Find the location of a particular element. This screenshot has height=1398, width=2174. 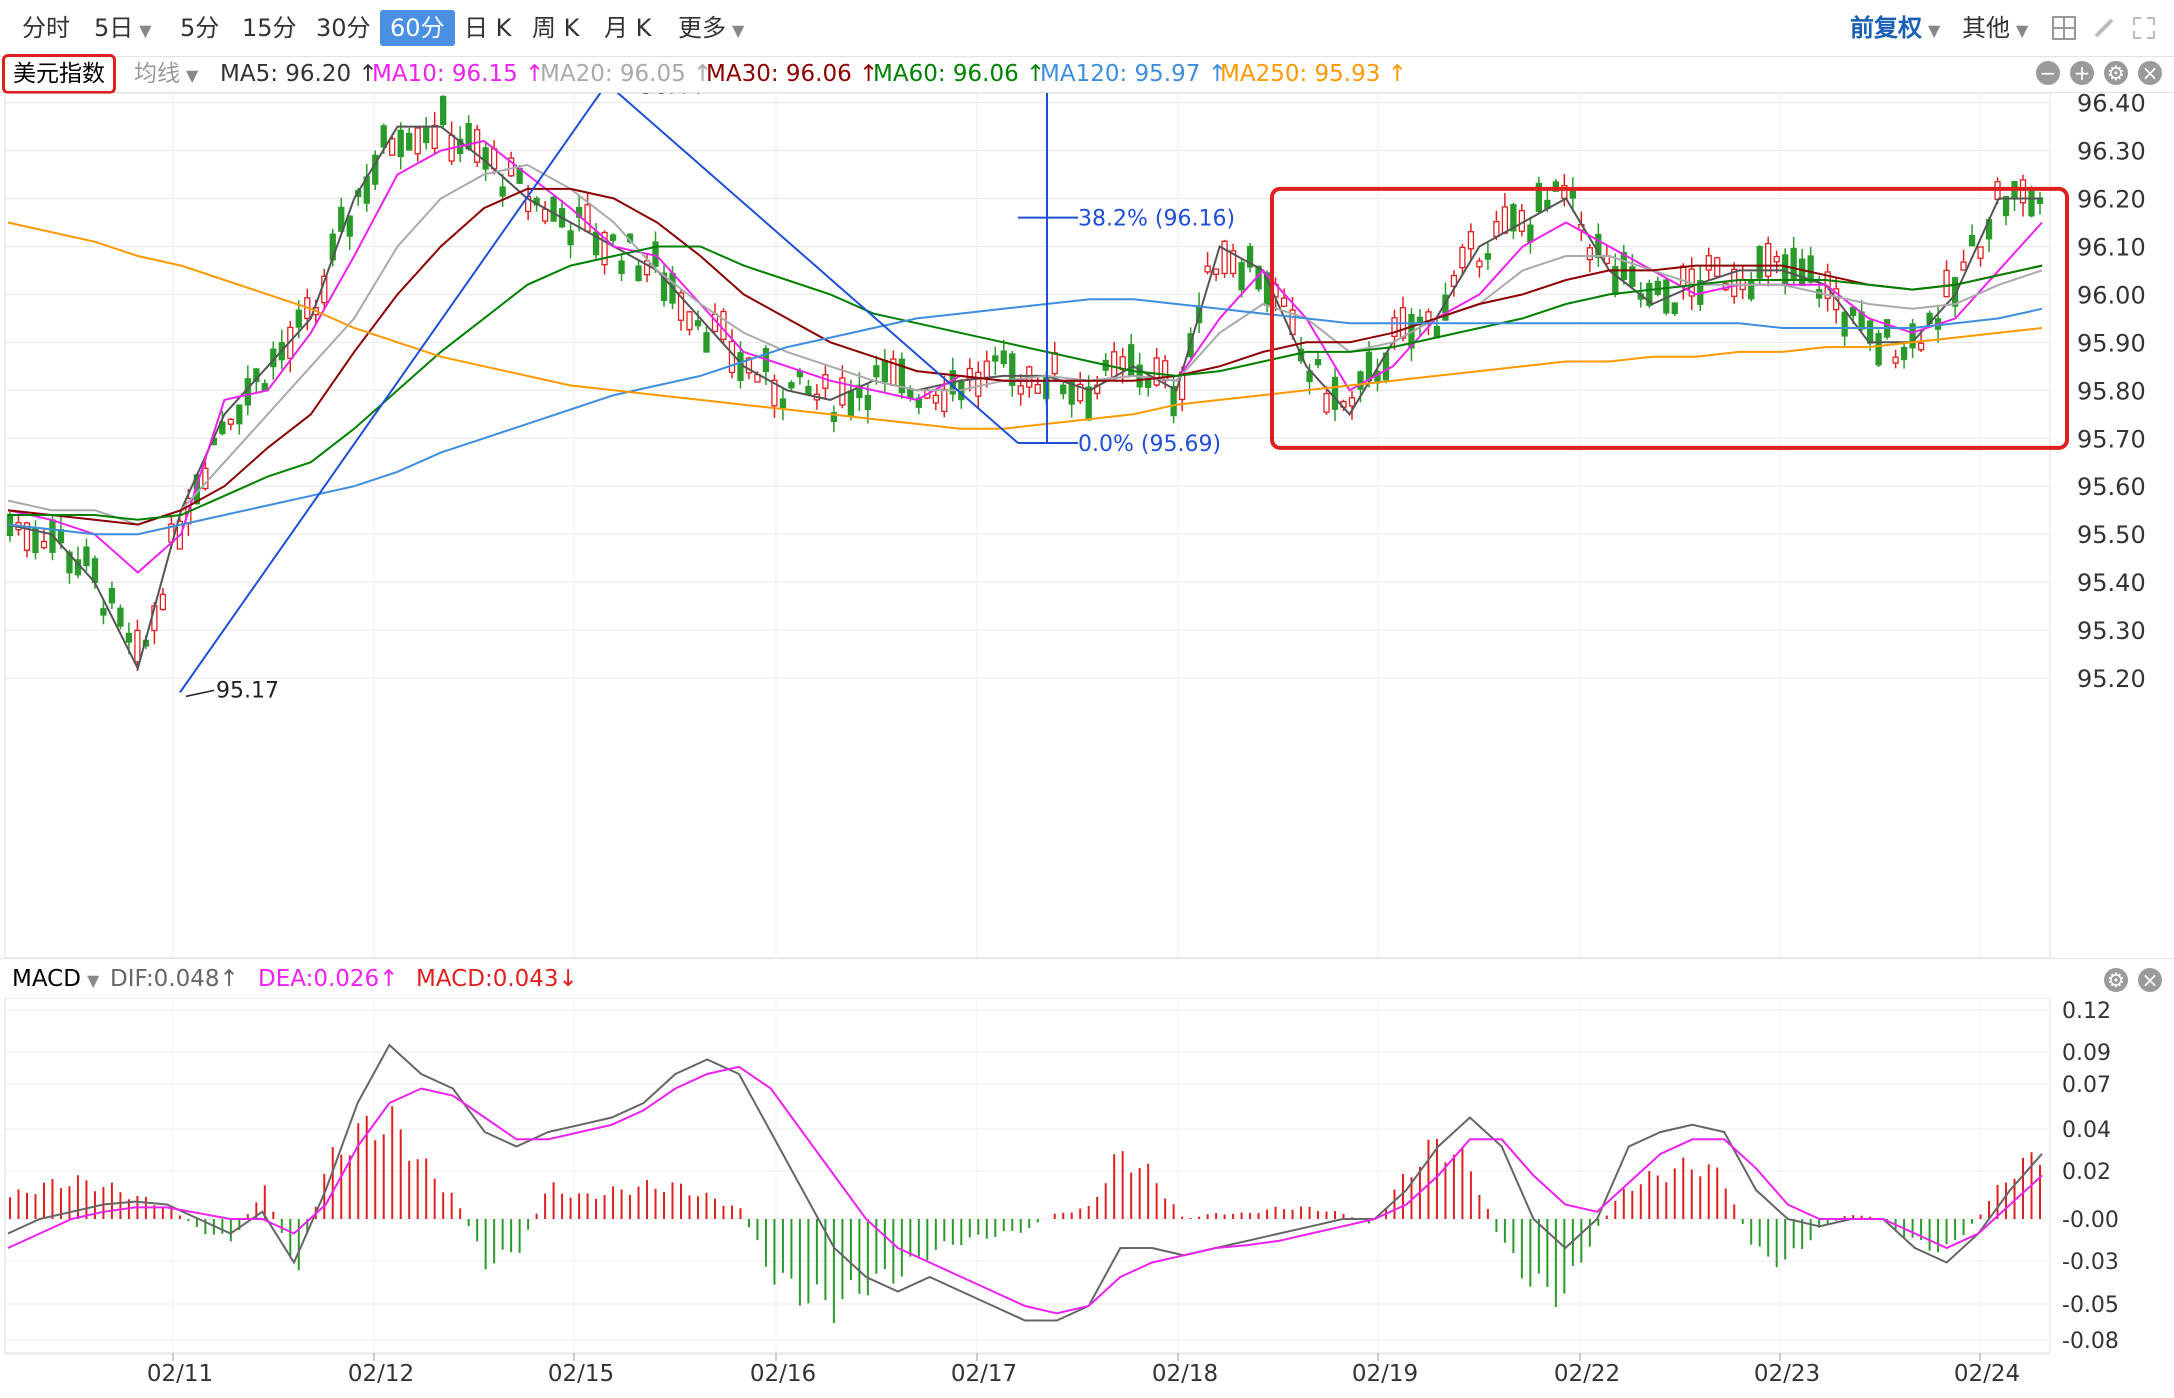

fullscreen-icon is located at coordinates (2144, 28).